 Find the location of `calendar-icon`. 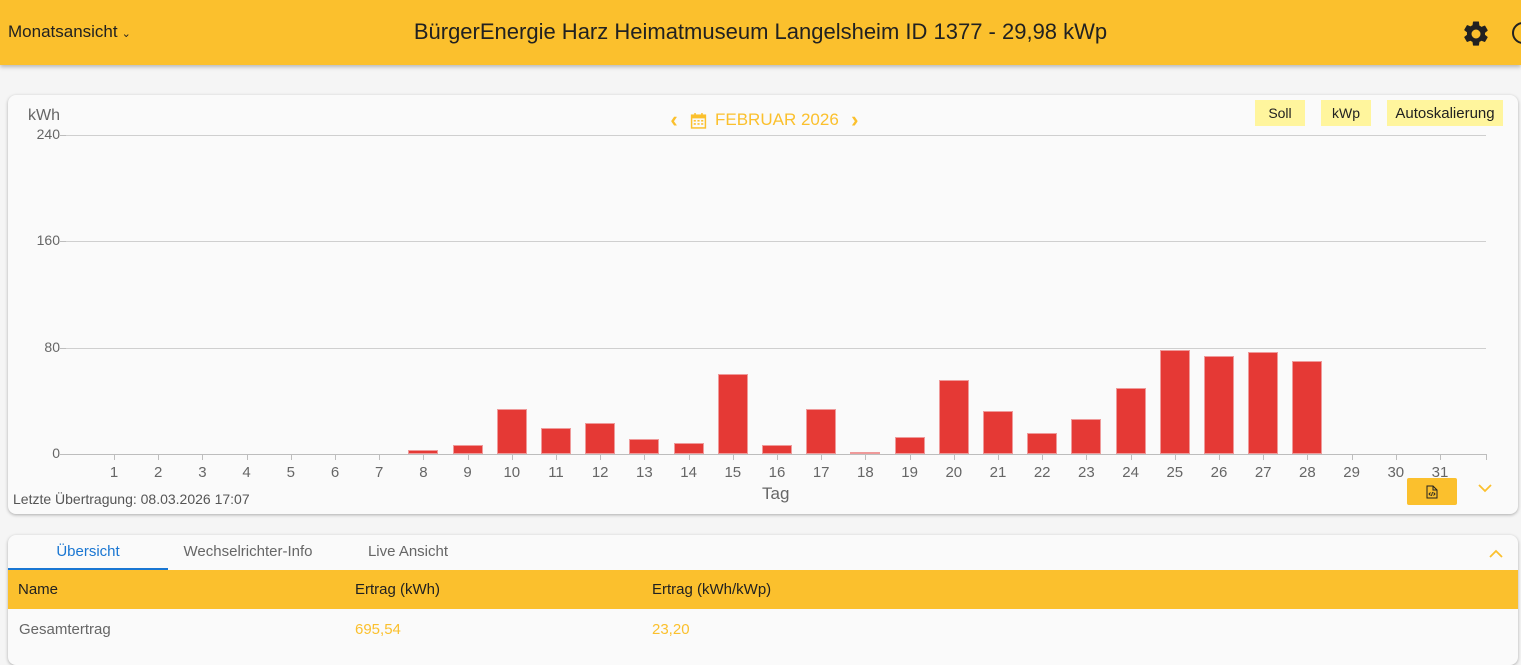

calendar-icon is located at coordinates (698, 120).